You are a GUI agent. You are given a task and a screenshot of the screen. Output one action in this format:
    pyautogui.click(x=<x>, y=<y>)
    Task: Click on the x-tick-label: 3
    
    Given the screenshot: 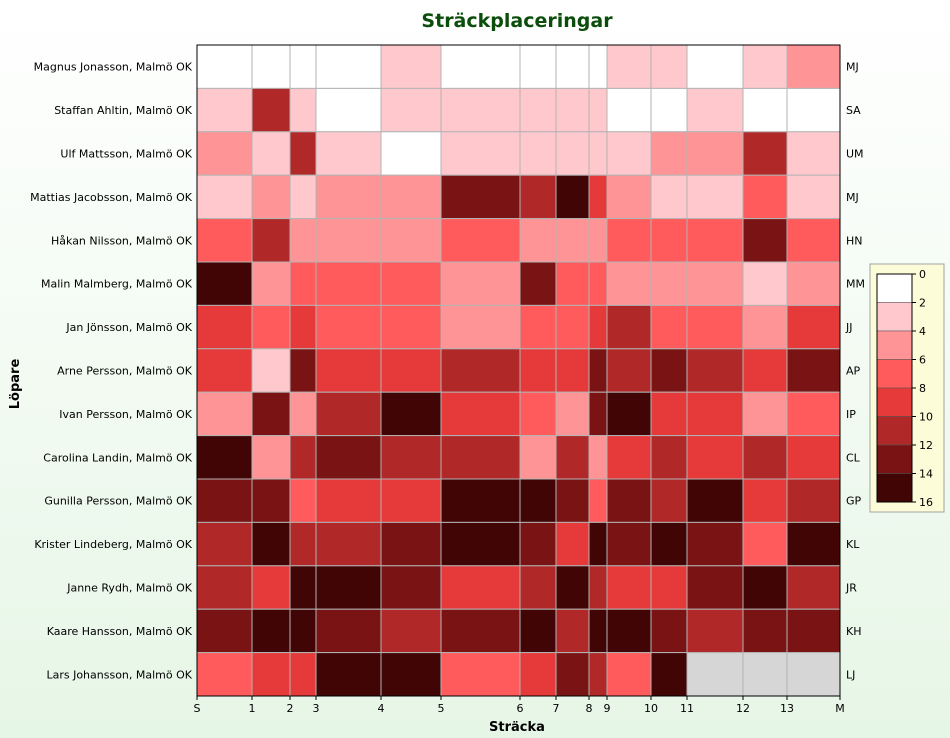 What is the action you would take?
    pyautogui.click(x=316, y=708)
    